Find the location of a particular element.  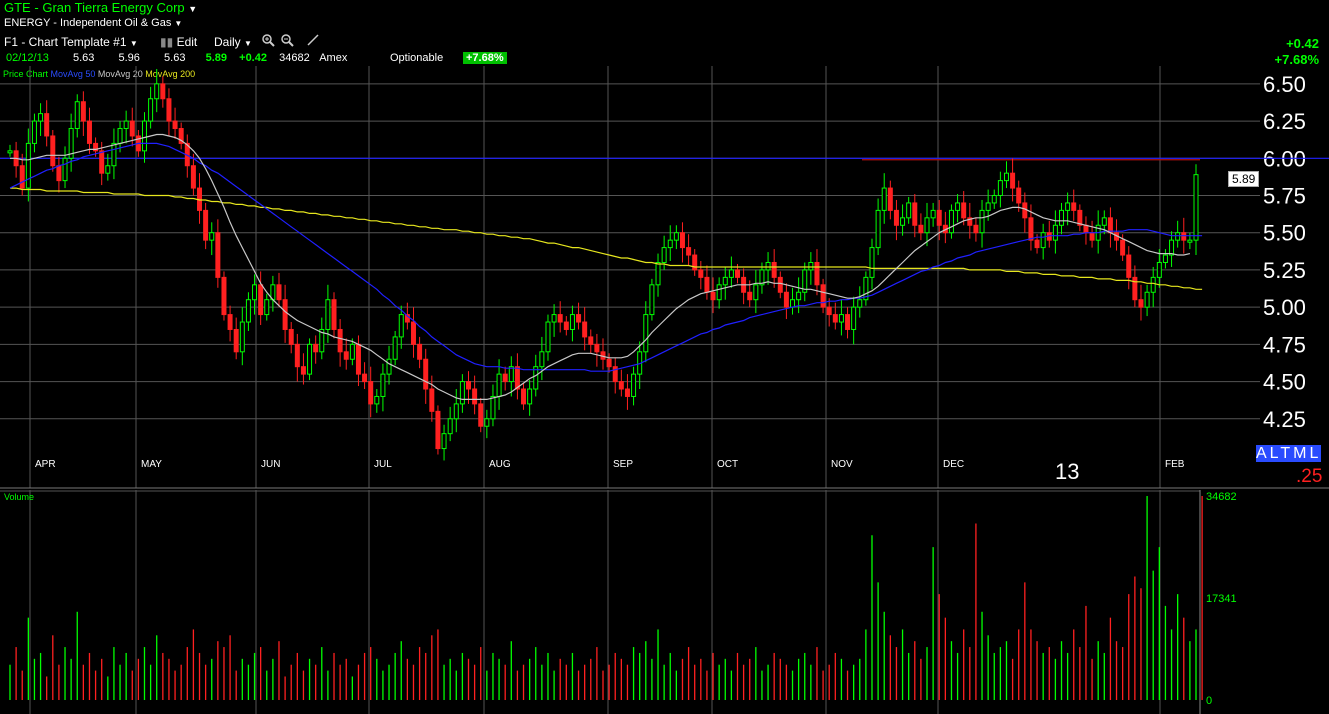

month-label: JUN is located at coordinates (270, 464).